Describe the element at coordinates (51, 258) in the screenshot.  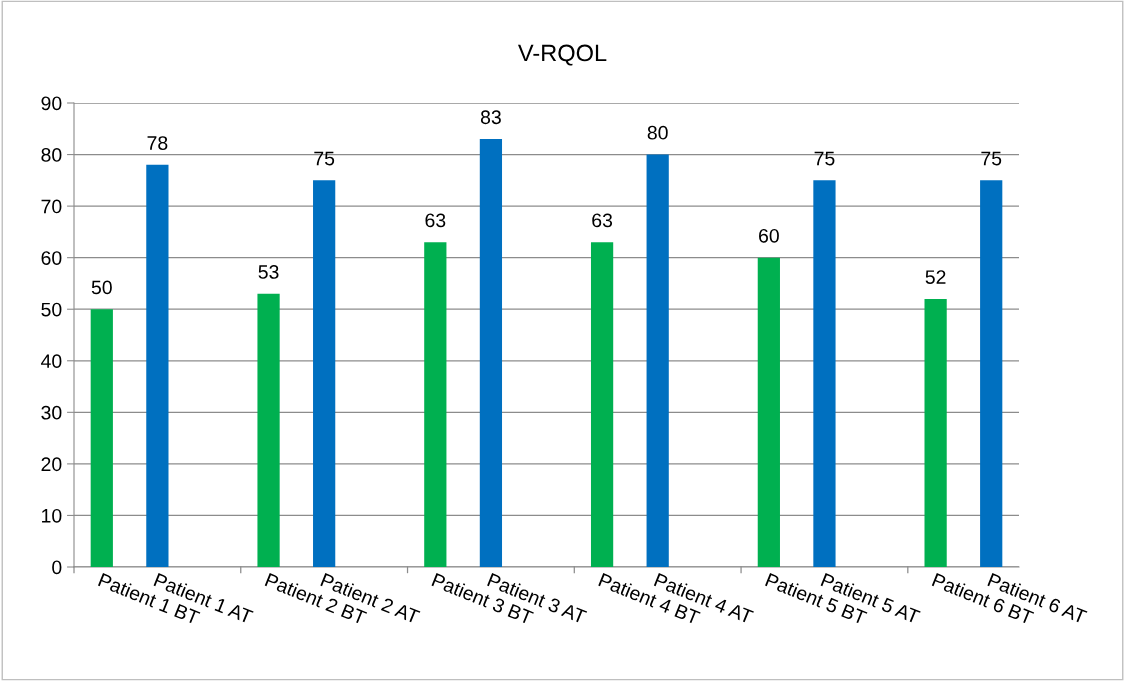
I see `y-tick-label: 60` at that location.